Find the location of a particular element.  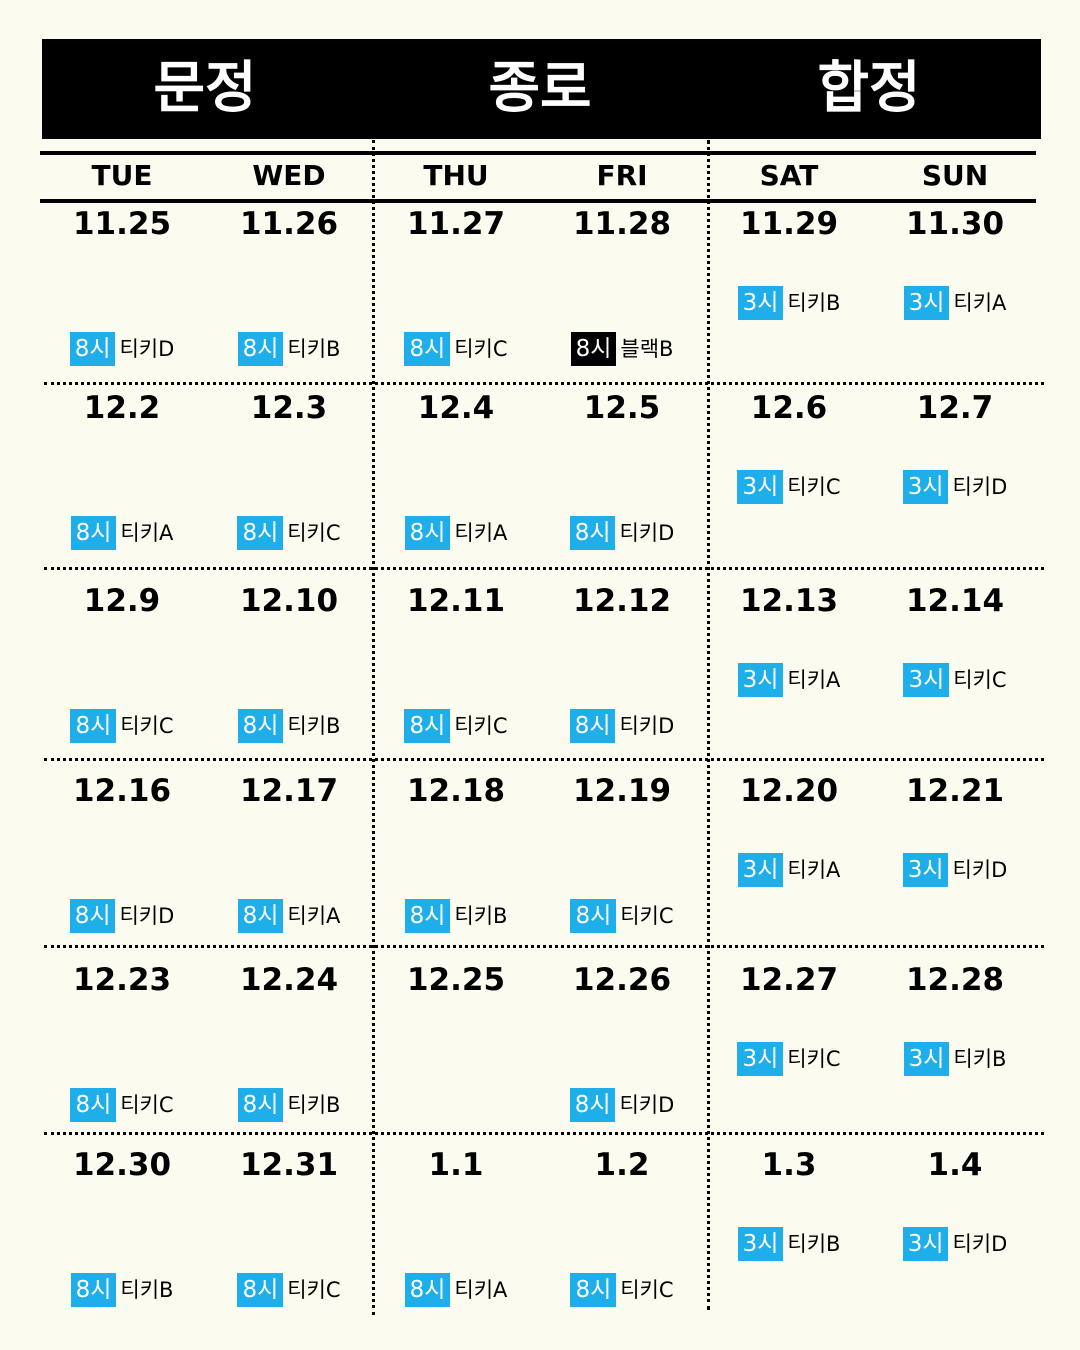

calendar-day-cell: 11.30 3시 티키A is located at coordinates (955, 289).